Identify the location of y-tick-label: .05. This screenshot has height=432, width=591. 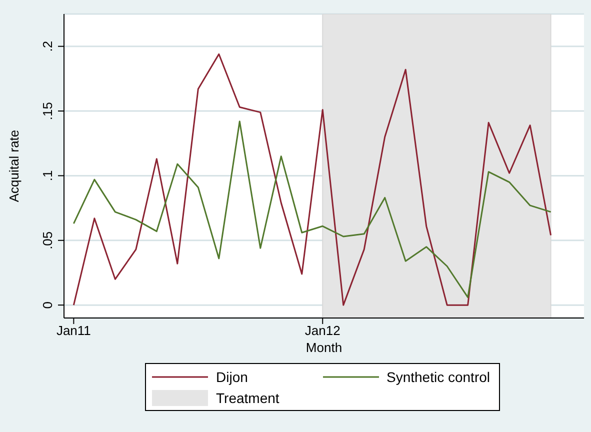
(47, 240).